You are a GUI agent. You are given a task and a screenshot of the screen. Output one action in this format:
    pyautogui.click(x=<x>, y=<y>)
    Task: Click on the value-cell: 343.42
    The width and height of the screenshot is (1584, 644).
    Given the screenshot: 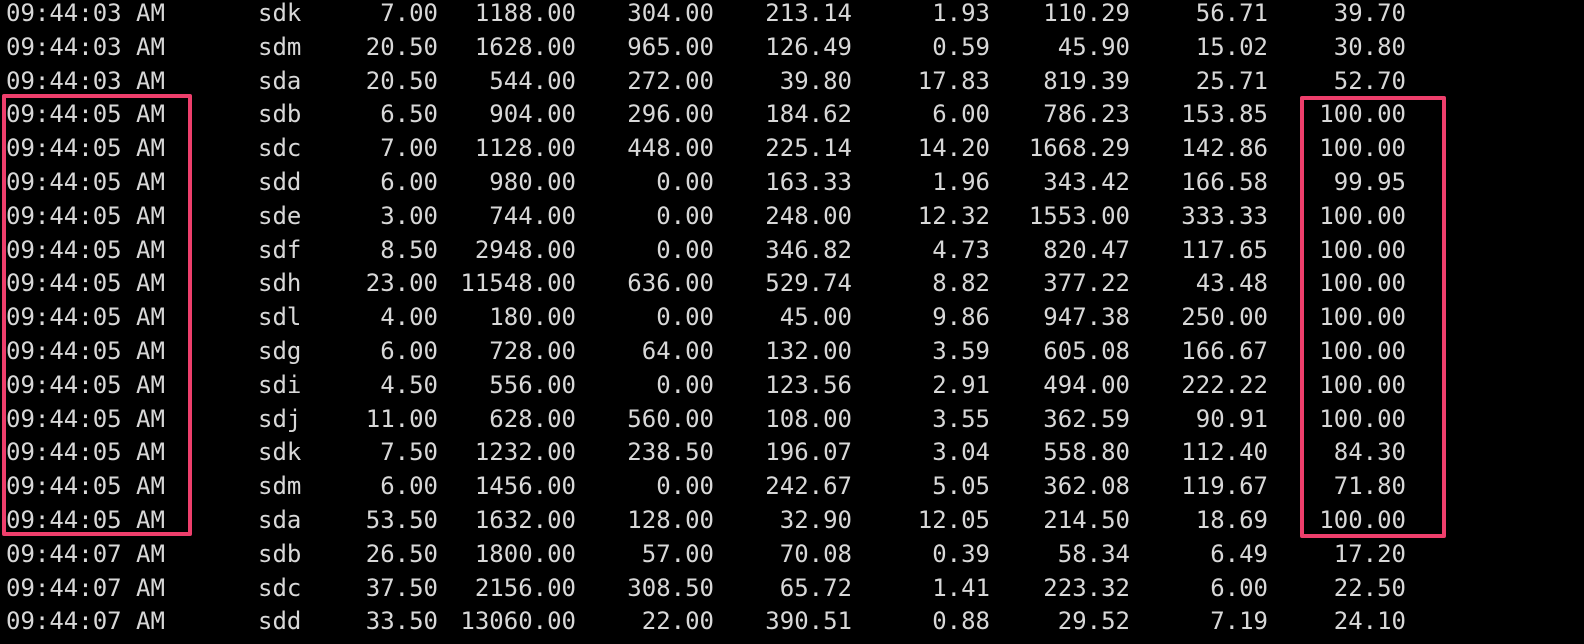 What is the action you would take?
    pyautogui.click(x=1086, y=182)
    